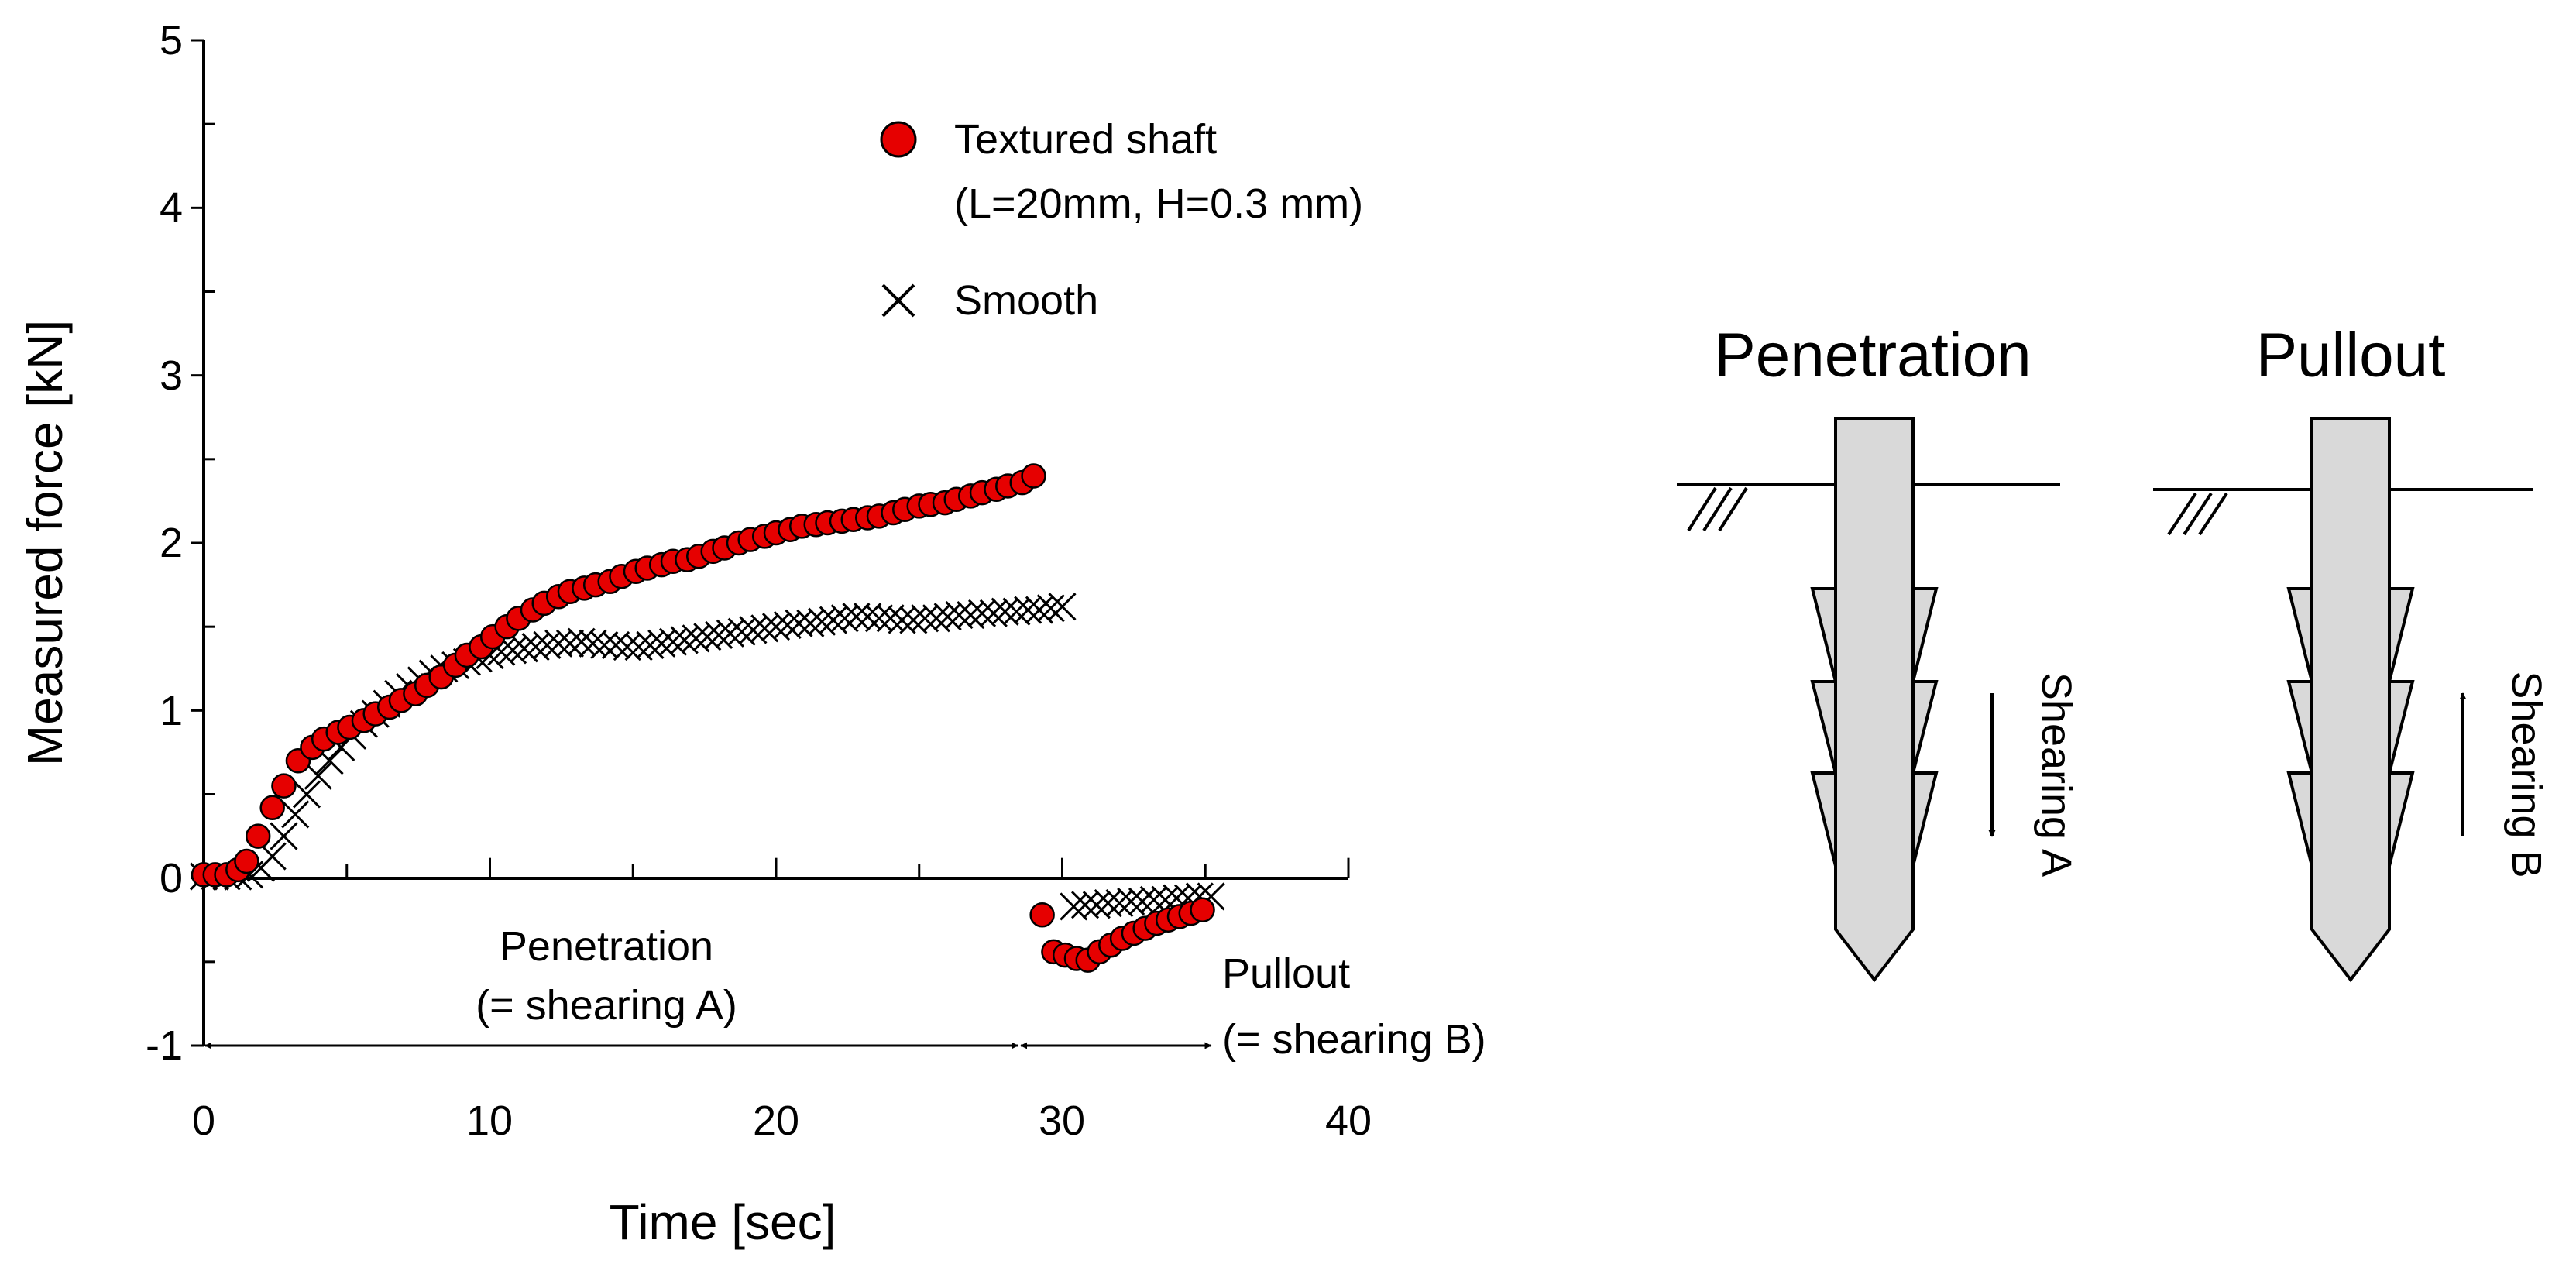 The width and height of the screenshot is (2576, 1271). I want to click on shearing-a-label: Shearing A, so click(2056, 774).